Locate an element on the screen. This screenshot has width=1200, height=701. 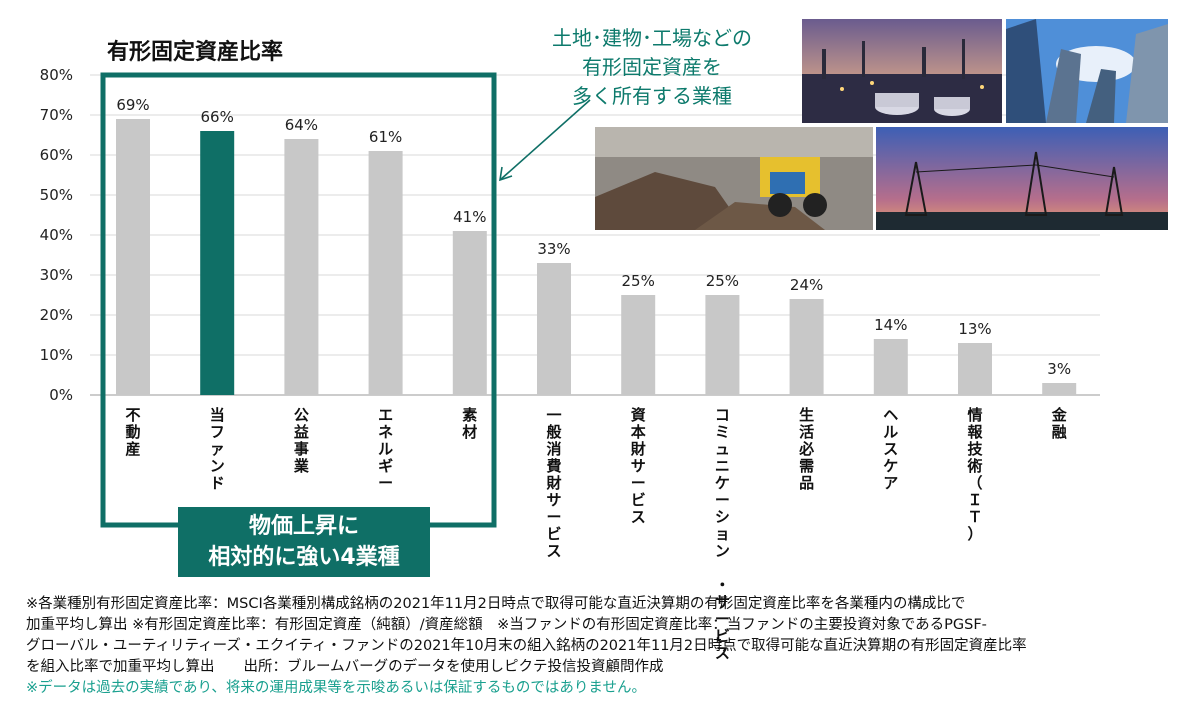
banner-line: 相対的に強い4業種 is located at coordinates (304, 557).